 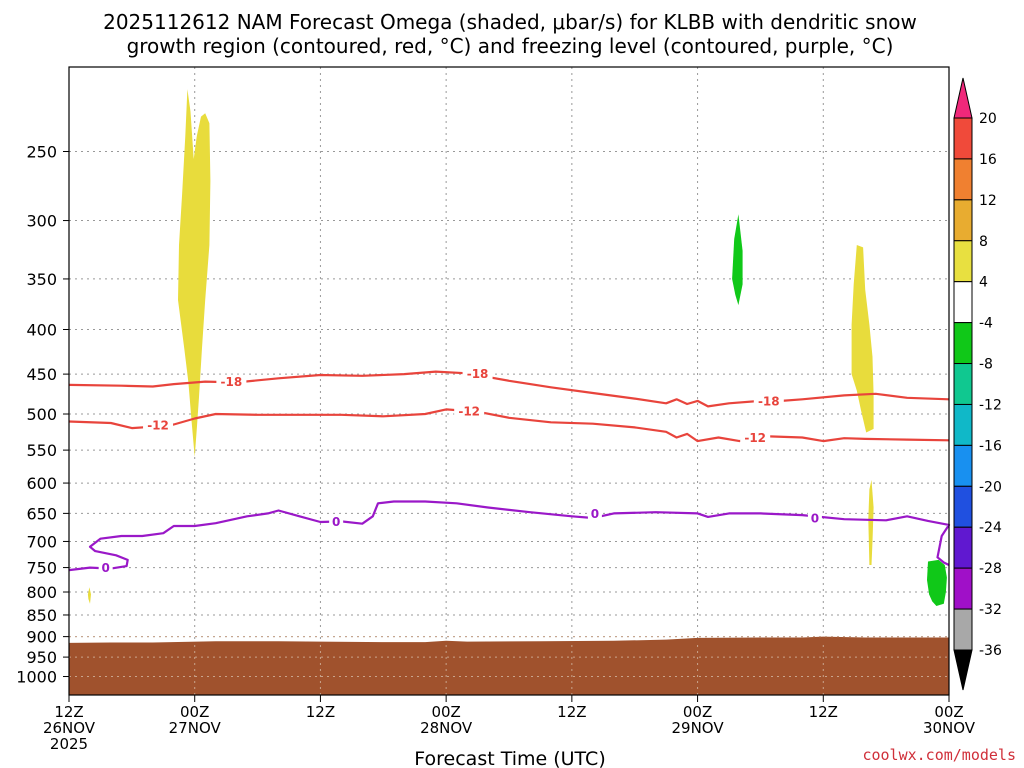 What do you see at coordinates (41, 541) in the screenshot?
I see `y-tick-label: 700` at bounding box center [41, 541].